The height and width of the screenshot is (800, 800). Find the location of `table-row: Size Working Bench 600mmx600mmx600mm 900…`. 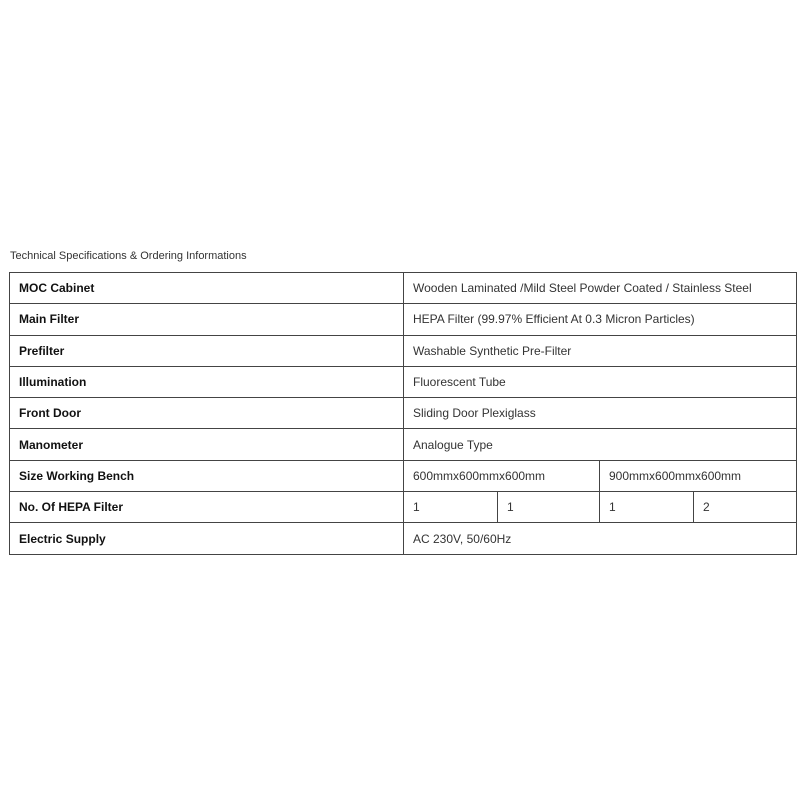

table-row: Size Working Bench 600mmx600mmx600mm 900… is located at coordinates (403, 476).